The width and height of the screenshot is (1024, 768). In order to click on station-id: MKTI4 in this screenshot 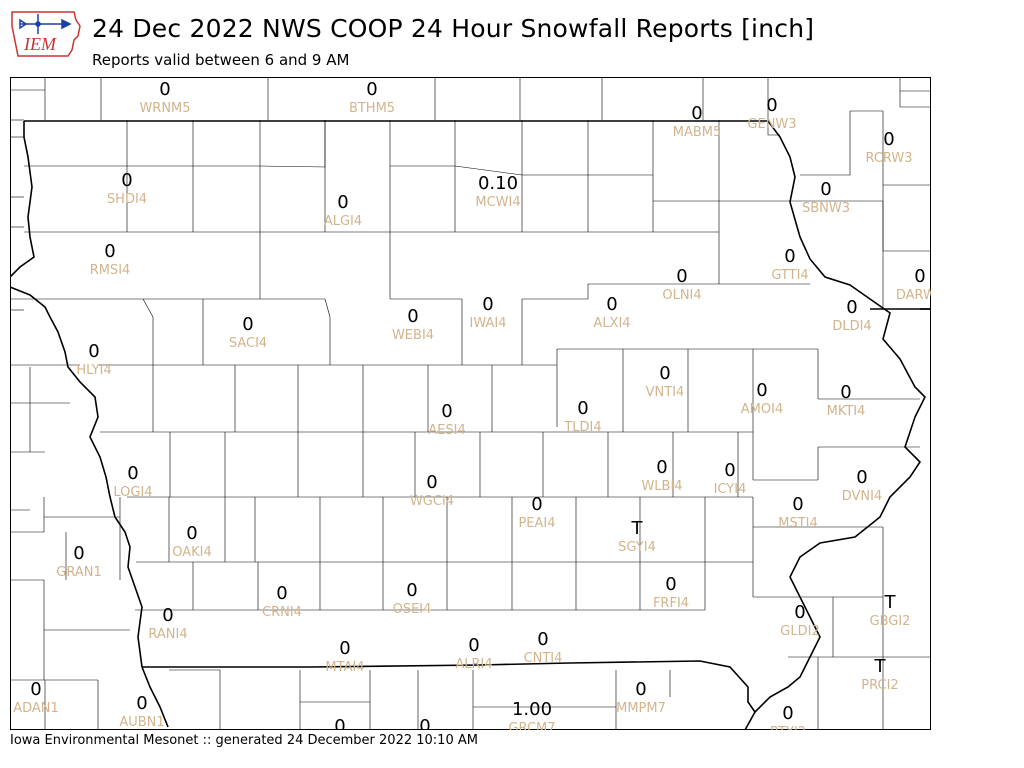, I will do `click(846, 411)`.